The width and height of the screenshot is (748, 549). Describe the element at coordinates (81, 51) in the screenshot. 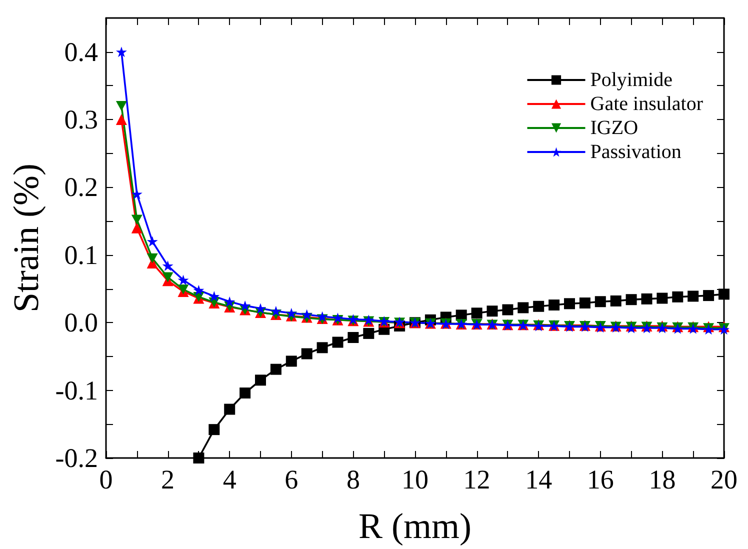

I see `y-tick-label: 0.4` at that location.